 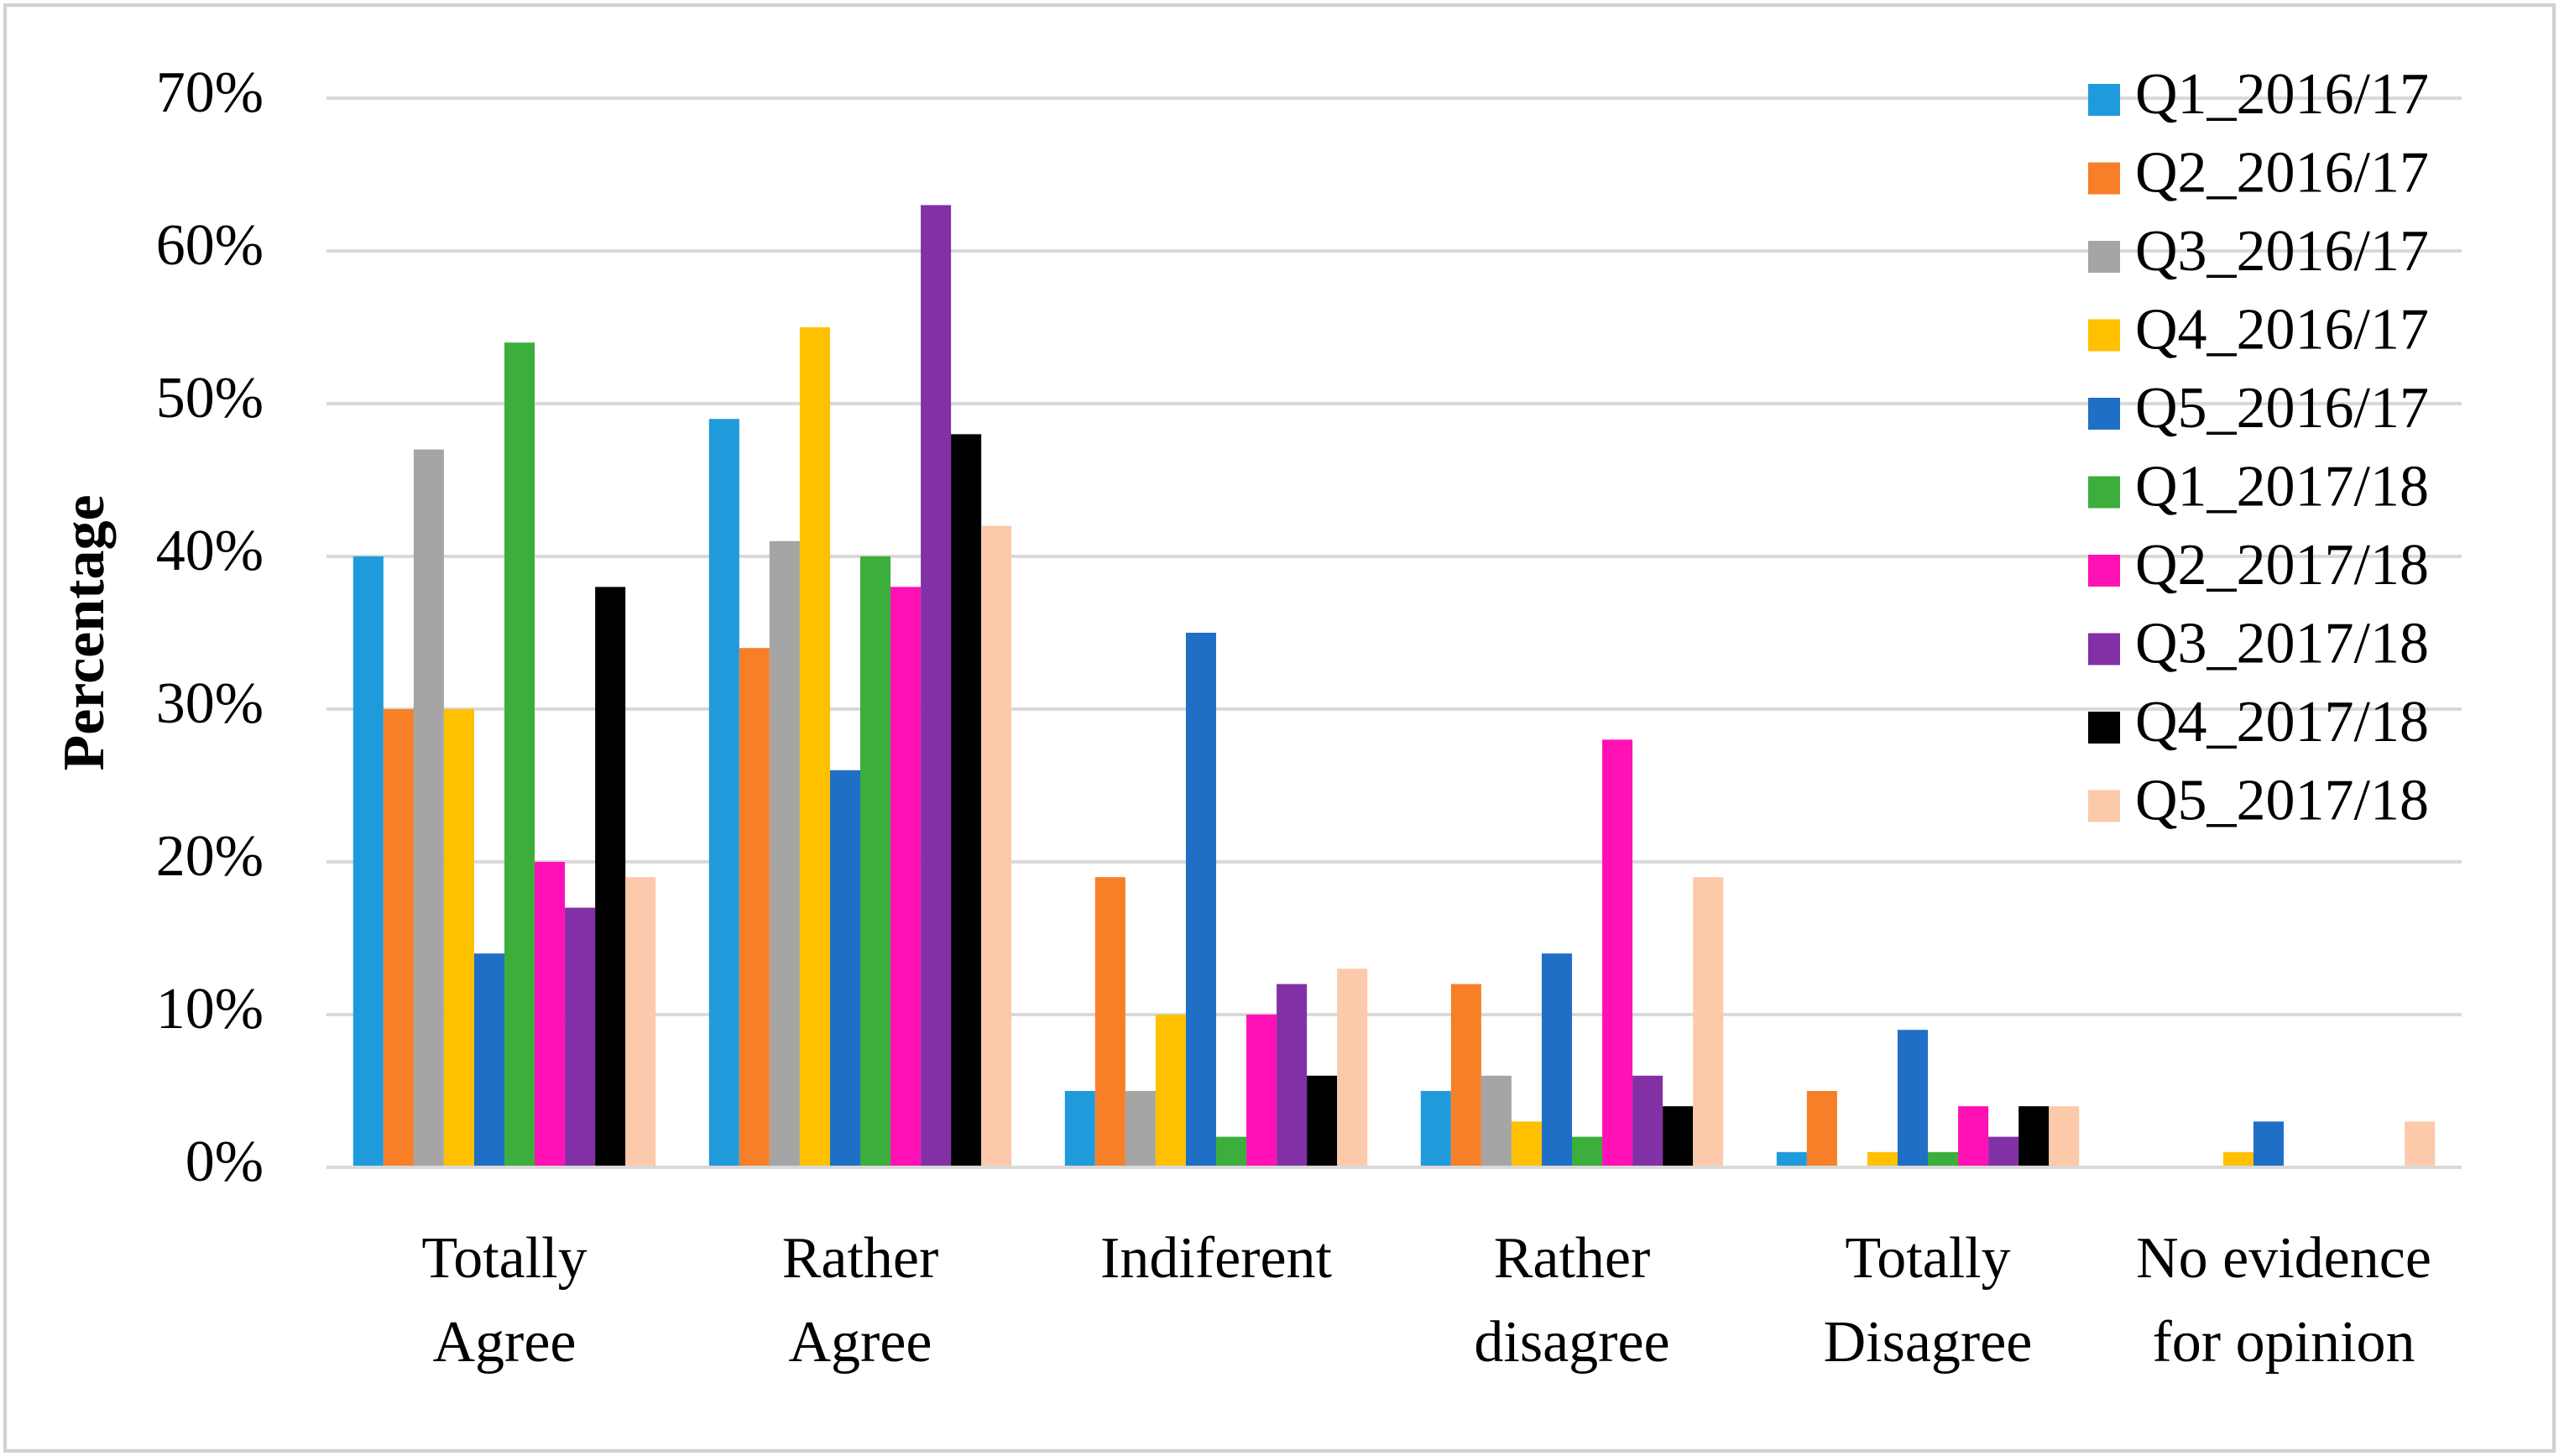 I want to click on legend-label: Q4_2017/18, so click(x=2282, y=722).